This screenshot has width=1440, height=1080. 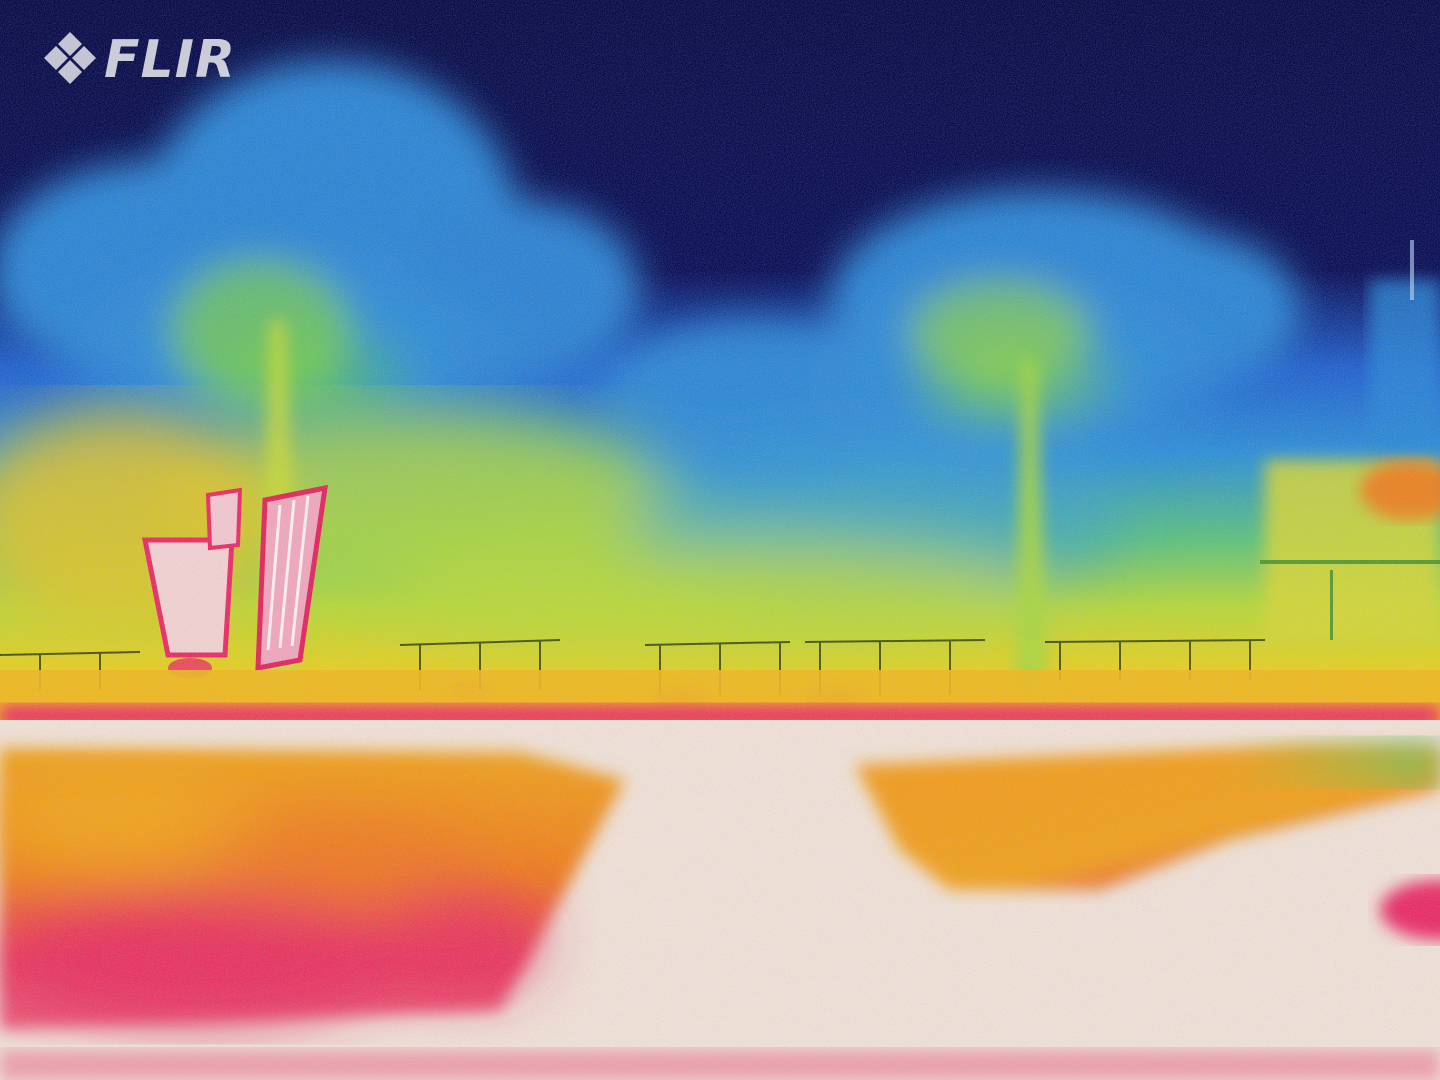 I want to click on flir-logo: FLIR, so click(x=139, y=60).